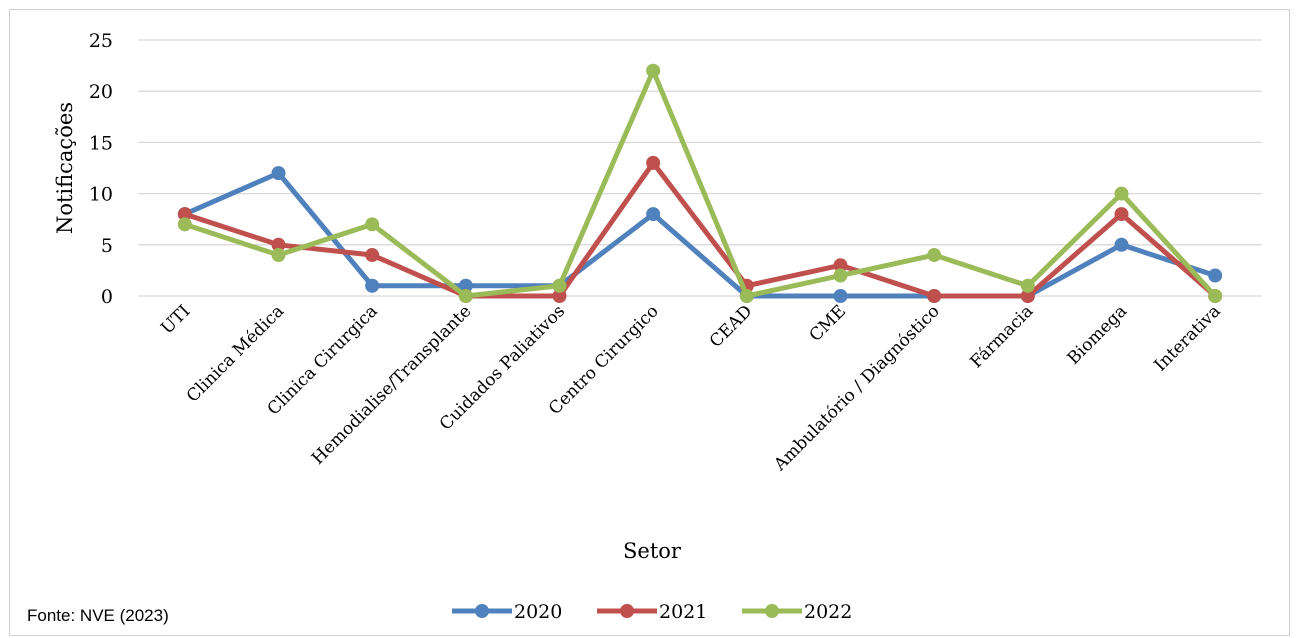 The width and height of the screenshot is (1296, 638). I want to click on legend-marker-2022, so click(772, 611).